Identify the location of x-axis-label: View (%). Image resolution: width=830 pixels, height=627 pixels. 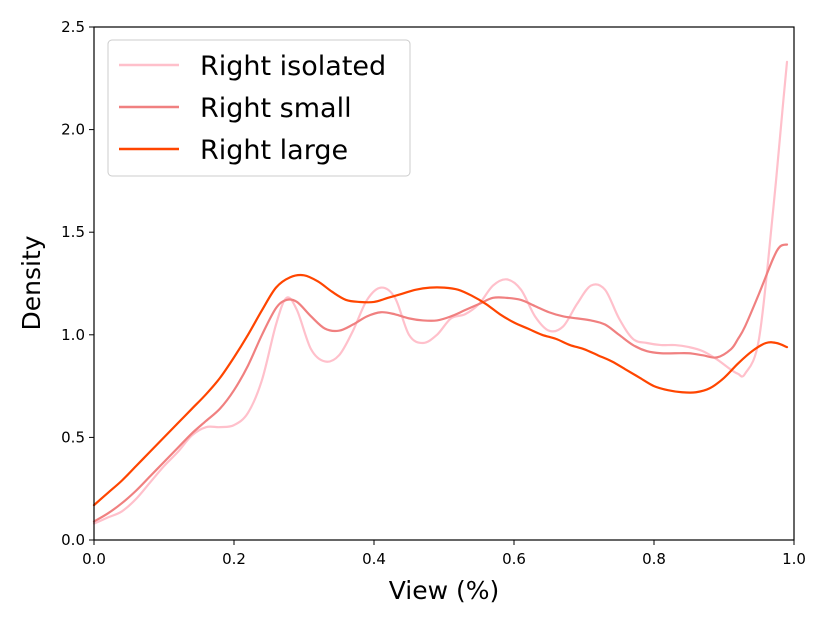
(444, 590).